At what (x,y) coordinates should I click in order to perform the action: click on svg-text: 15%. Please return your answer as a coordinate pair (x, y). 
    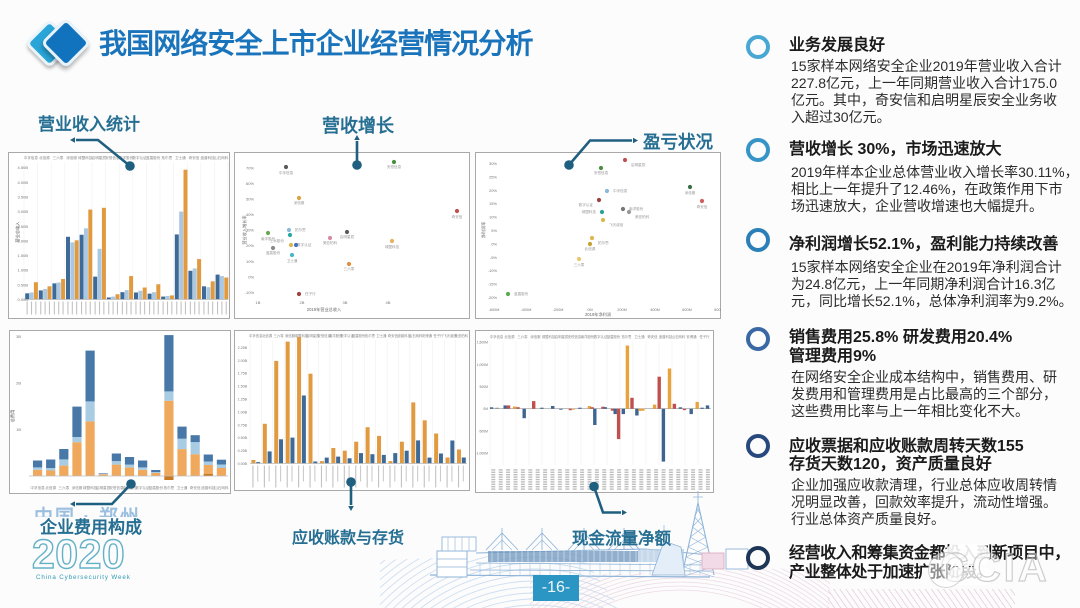
    Looking at the image, I should click on (493, 203).